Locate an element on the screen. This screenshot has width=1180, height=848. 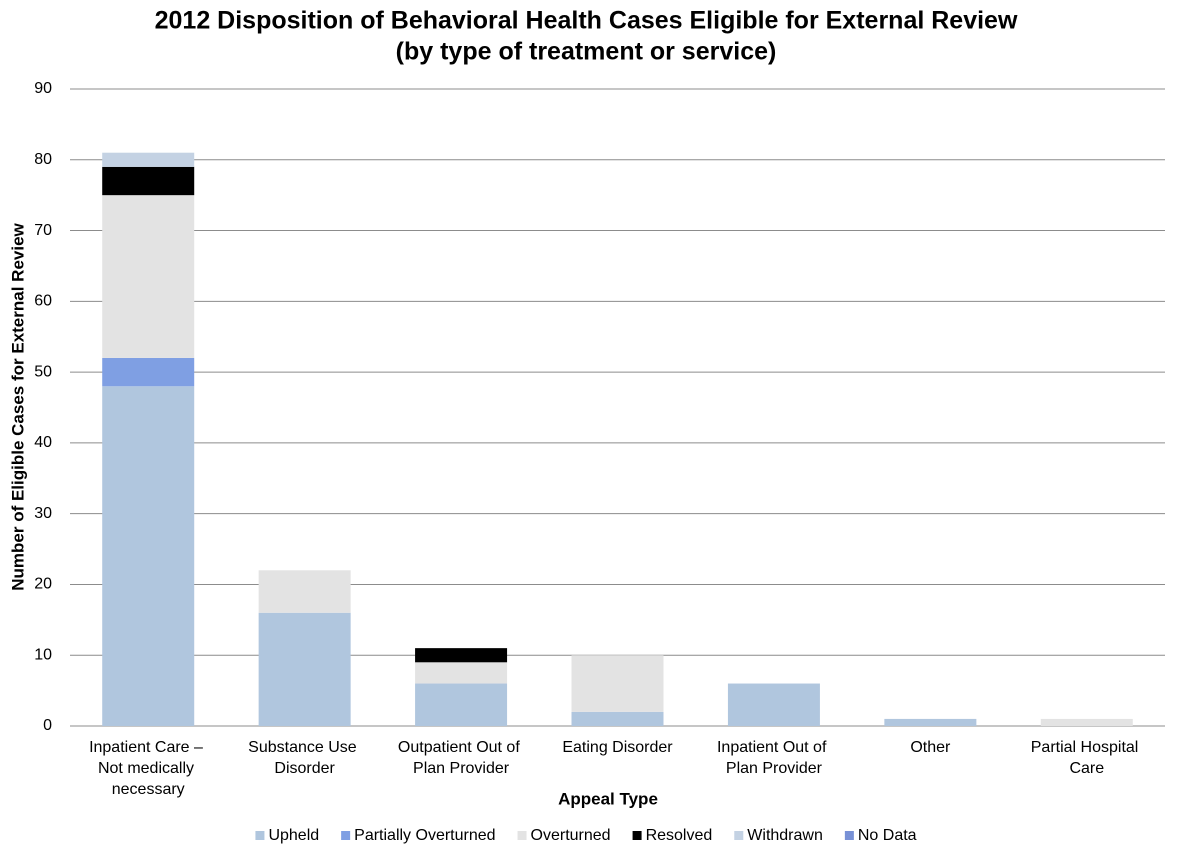
y-tick-label: 40 is located at coordinates (43, 442).